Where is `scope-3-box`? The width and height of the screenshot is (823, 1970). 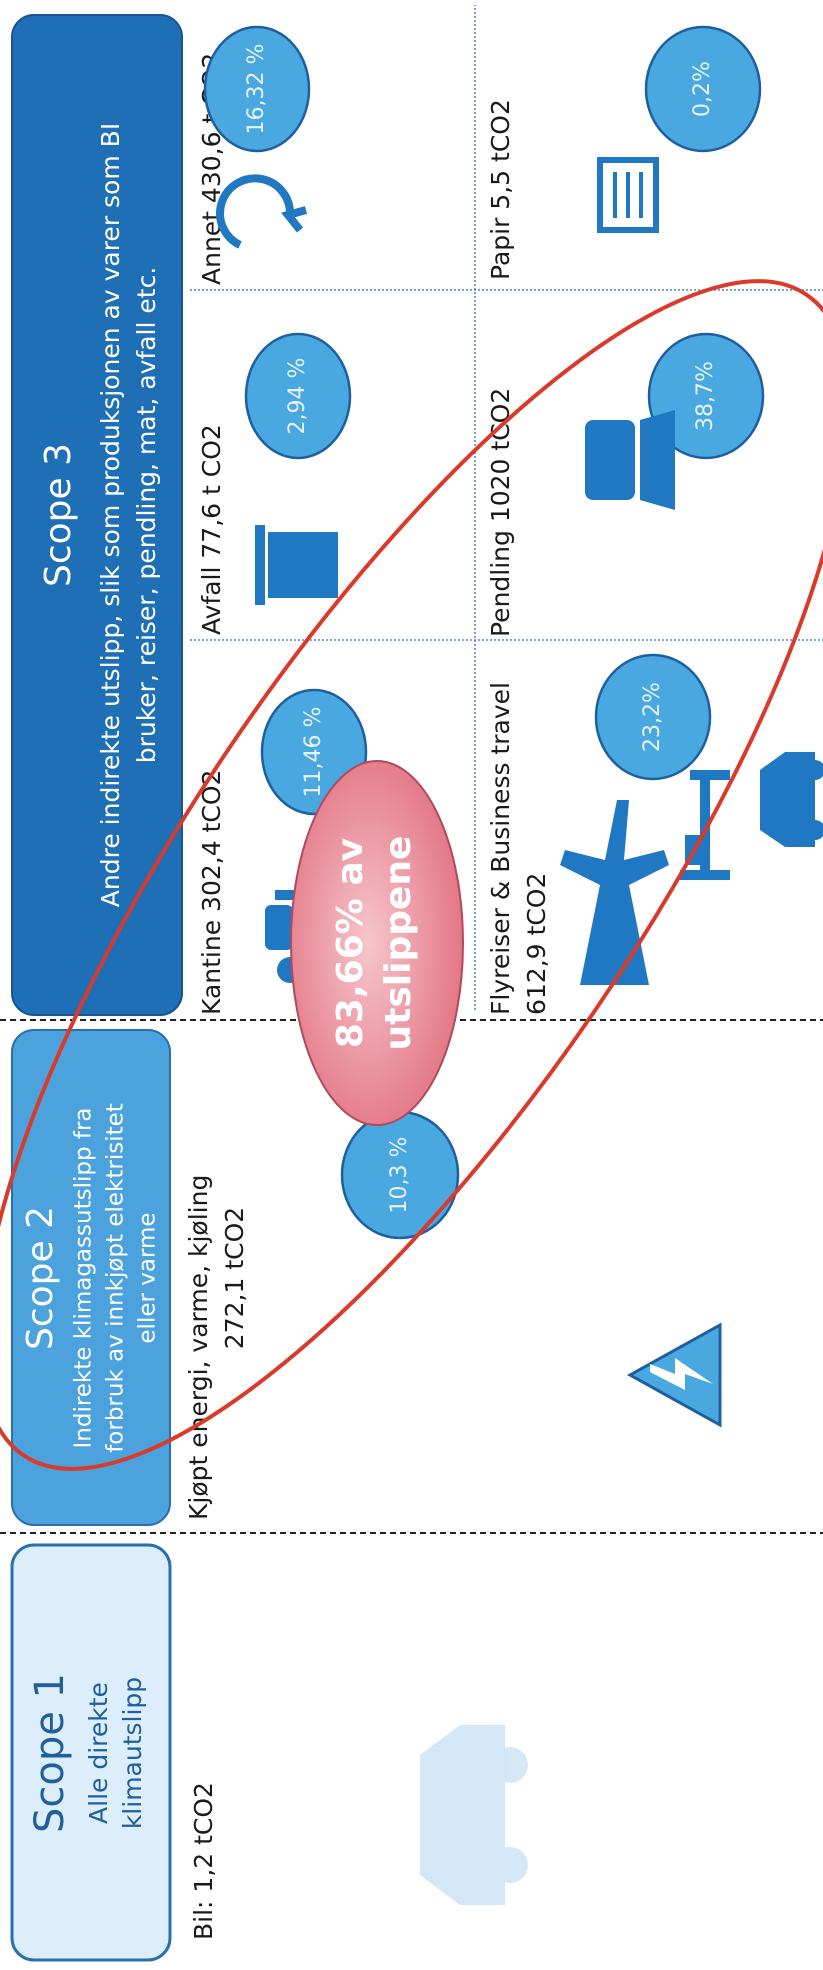 scope-3-box is located at coordinates (97, 515).